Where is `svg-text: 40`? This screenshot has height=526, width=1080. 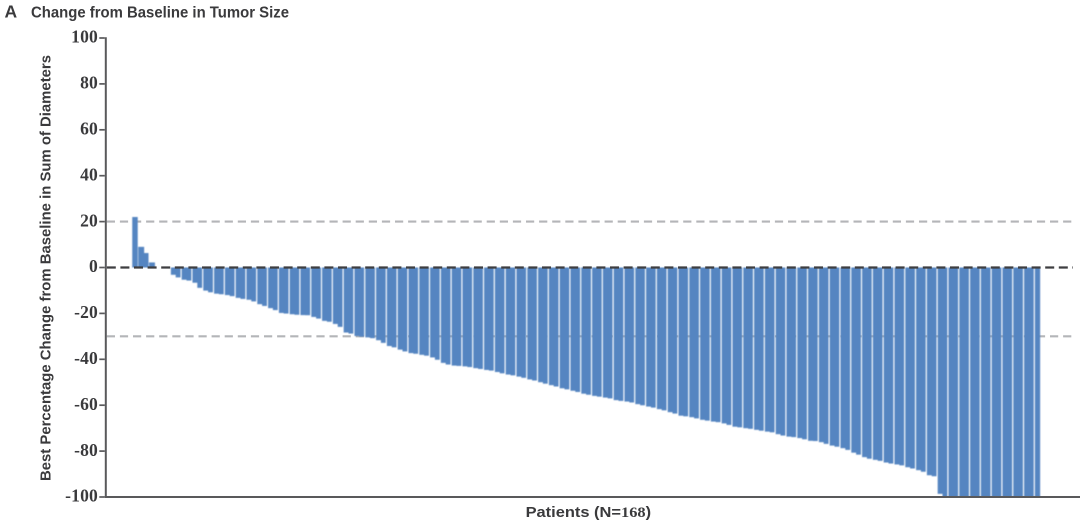
svg-text: 40 is located at coordinates (89, 174).